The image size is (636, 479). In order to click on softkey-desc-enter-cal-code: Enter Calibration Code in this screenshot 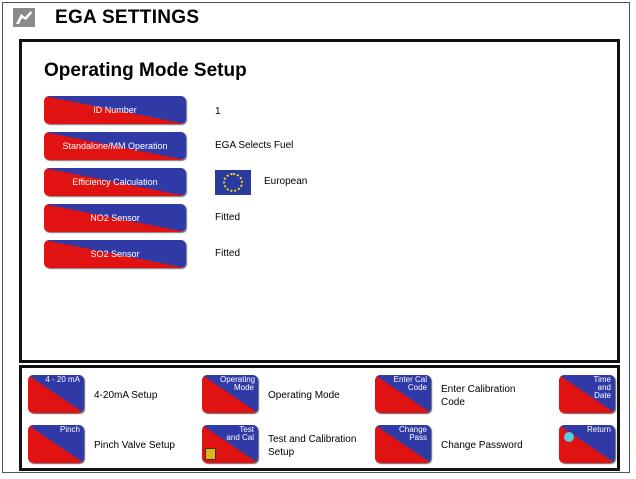, I will do `click(478, 396)`.